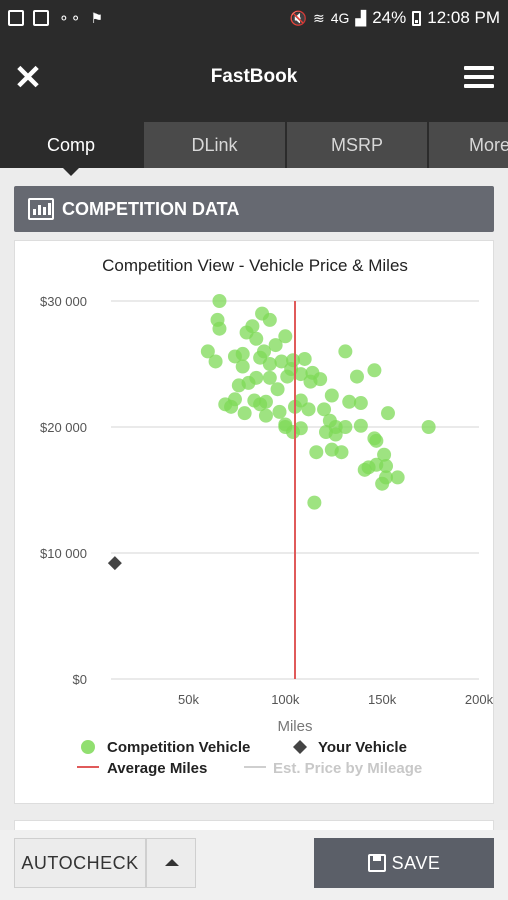  Describe the element at coordinates (114, 563) in the screenshot. I see `your-vehicle-point` at that location.